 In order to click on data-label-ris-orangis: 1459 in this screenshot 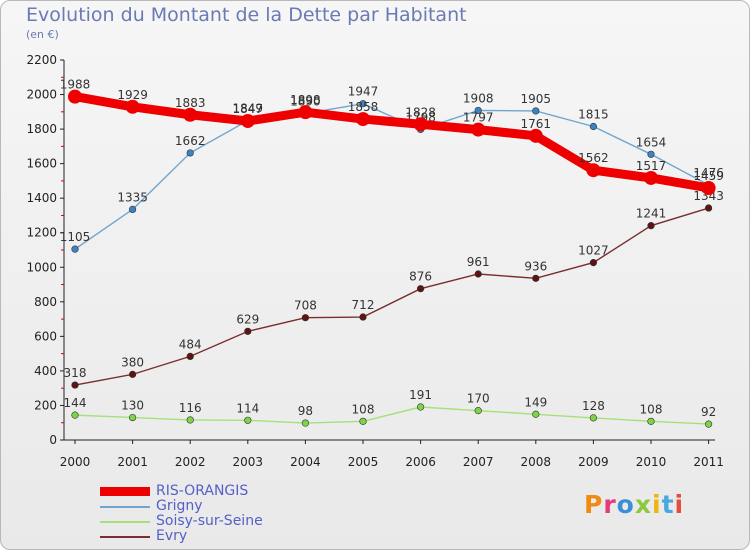, I will do `click(708, 176)`.